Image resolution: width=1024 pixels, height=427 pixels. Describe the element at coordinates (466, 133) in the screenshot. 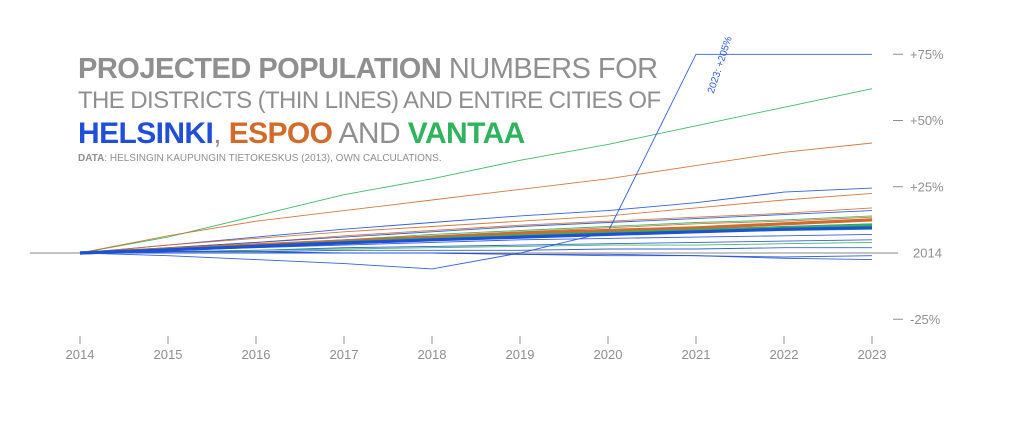

I see `city-vantaa: VANTAA` at that location.